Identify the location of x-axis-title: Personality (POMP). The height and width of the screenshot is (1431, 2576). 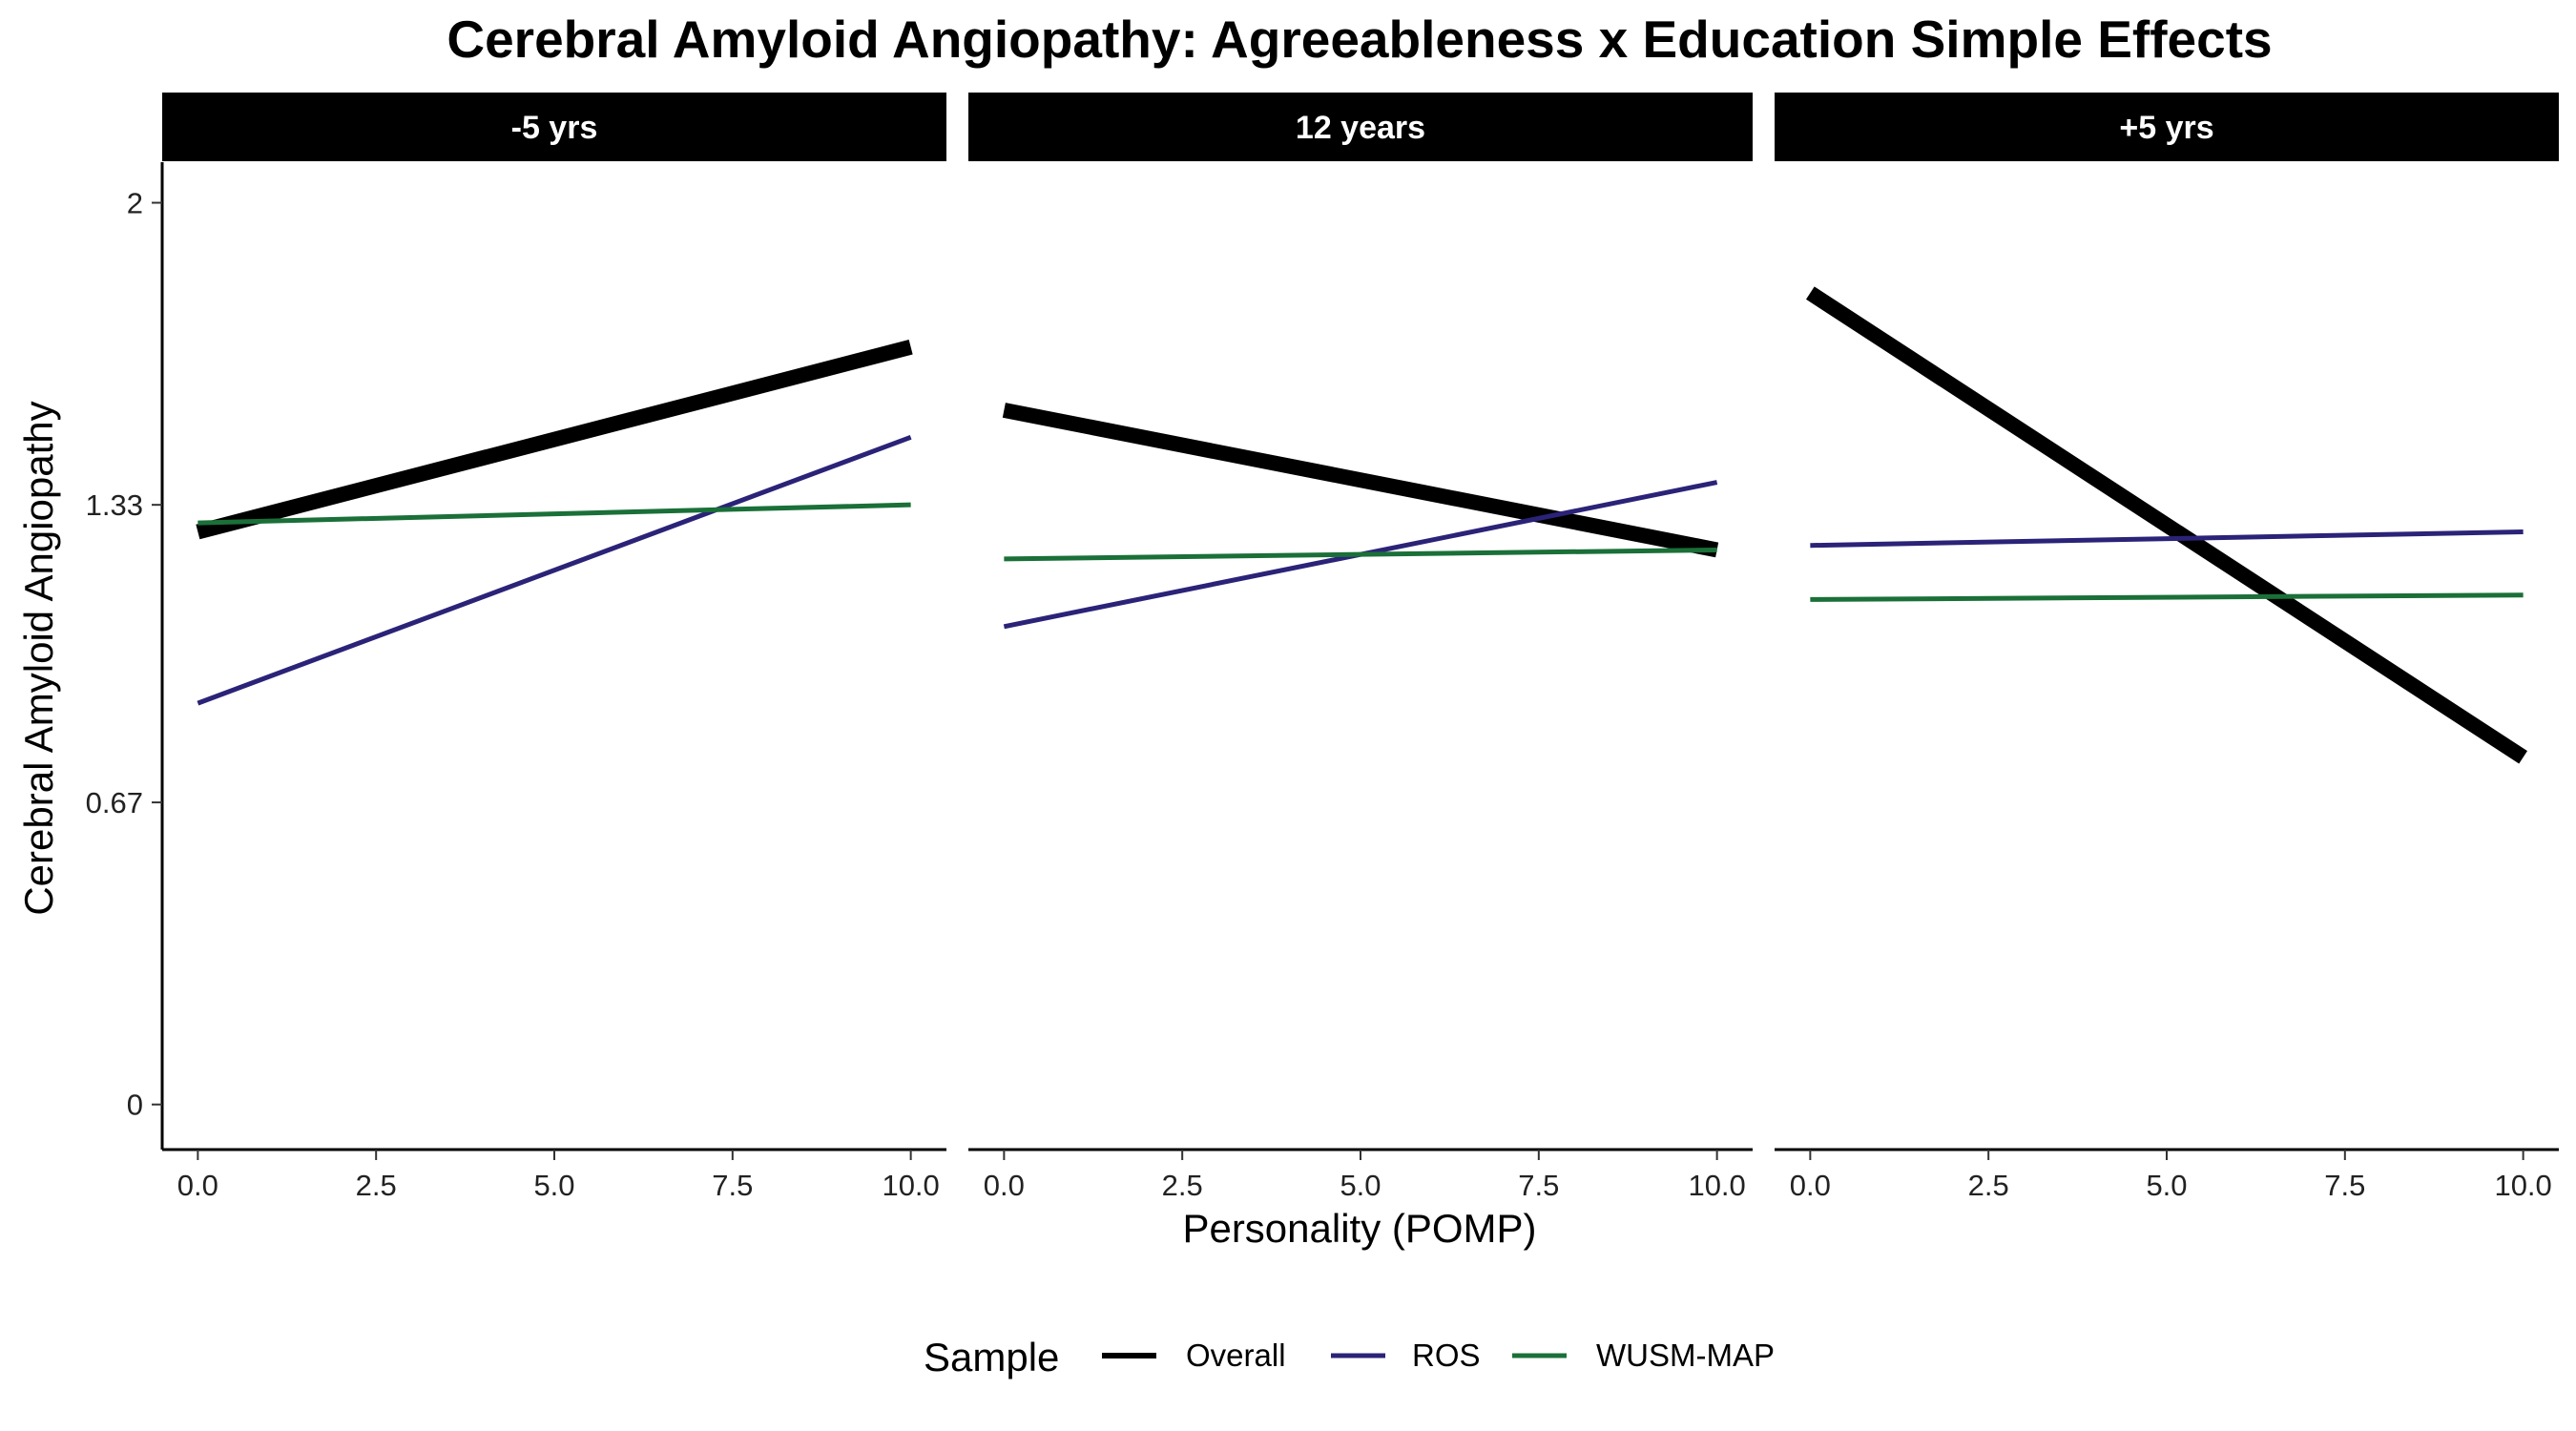
(1359, 1228).